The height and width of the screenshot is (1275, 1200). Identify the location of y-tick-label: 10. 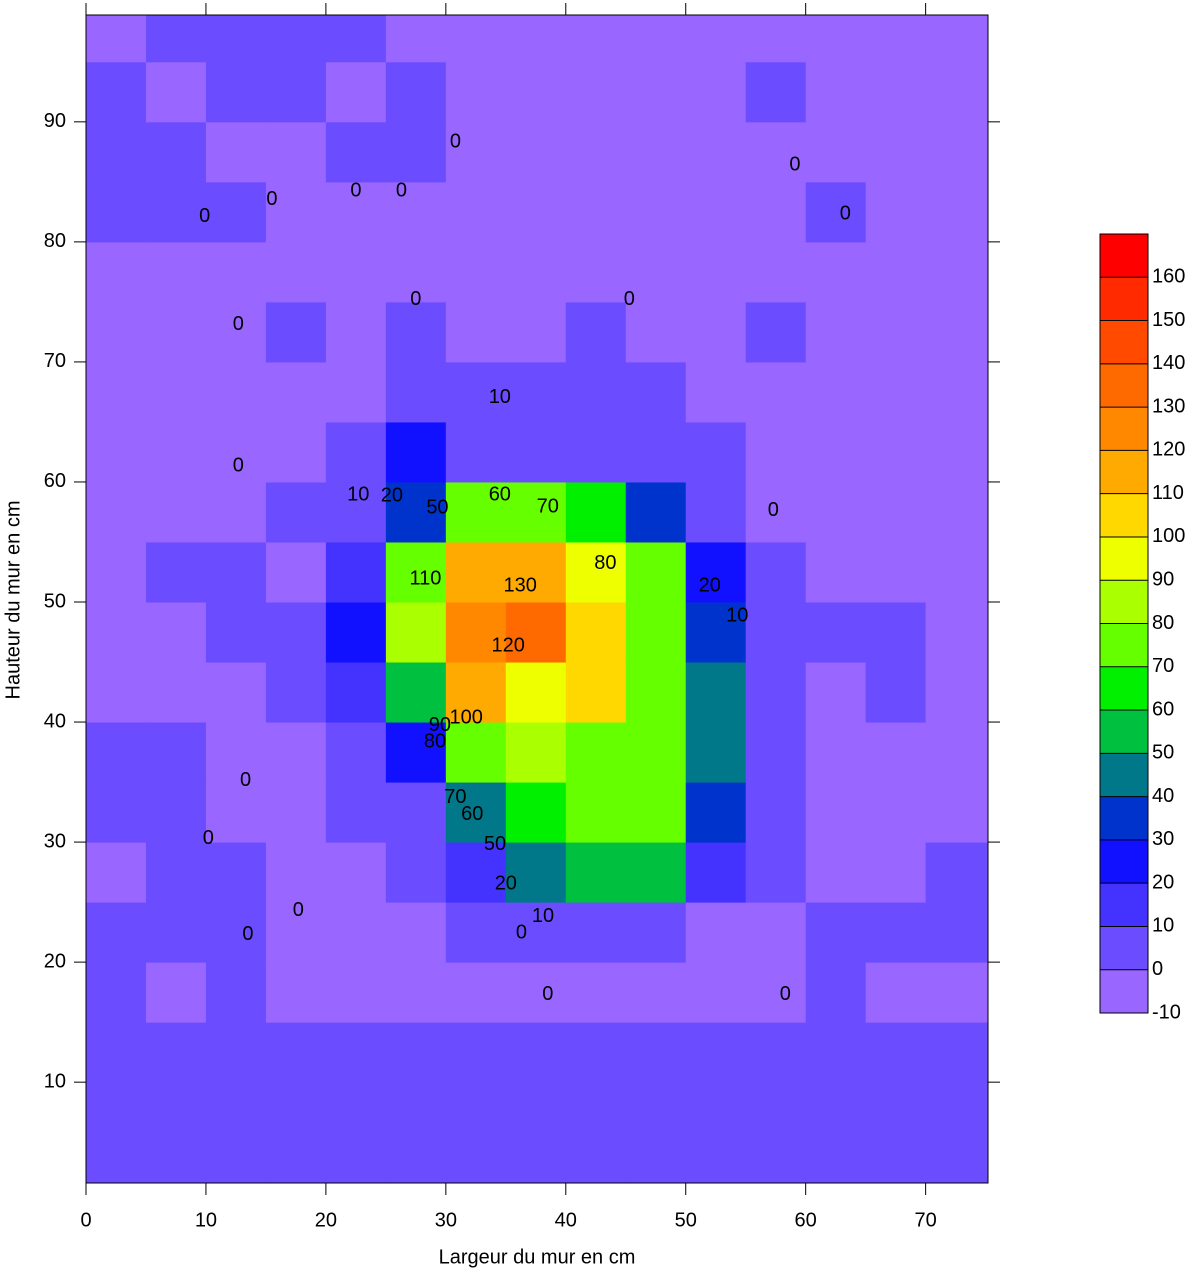
(55, 1081).